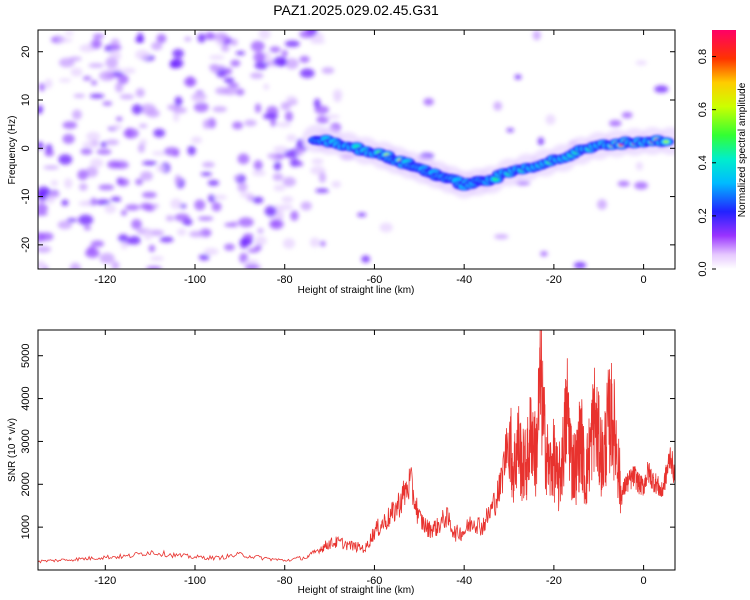  Describe the element at coordinates (464, 581) in the screenshot. I see `x-tick-label: -40` at that location.